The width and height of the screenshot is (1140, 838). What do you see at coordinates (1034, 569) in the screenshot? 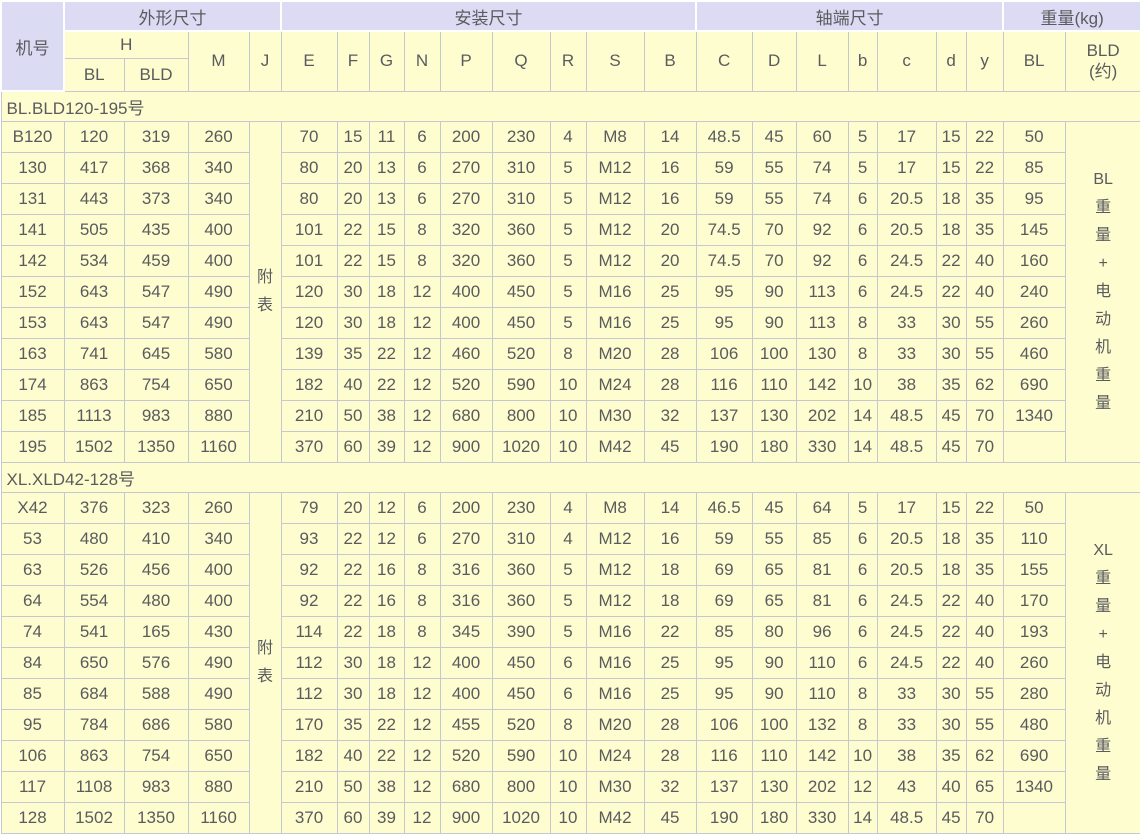
I see `table-cell: 155` at bounding box center [1034, 569].